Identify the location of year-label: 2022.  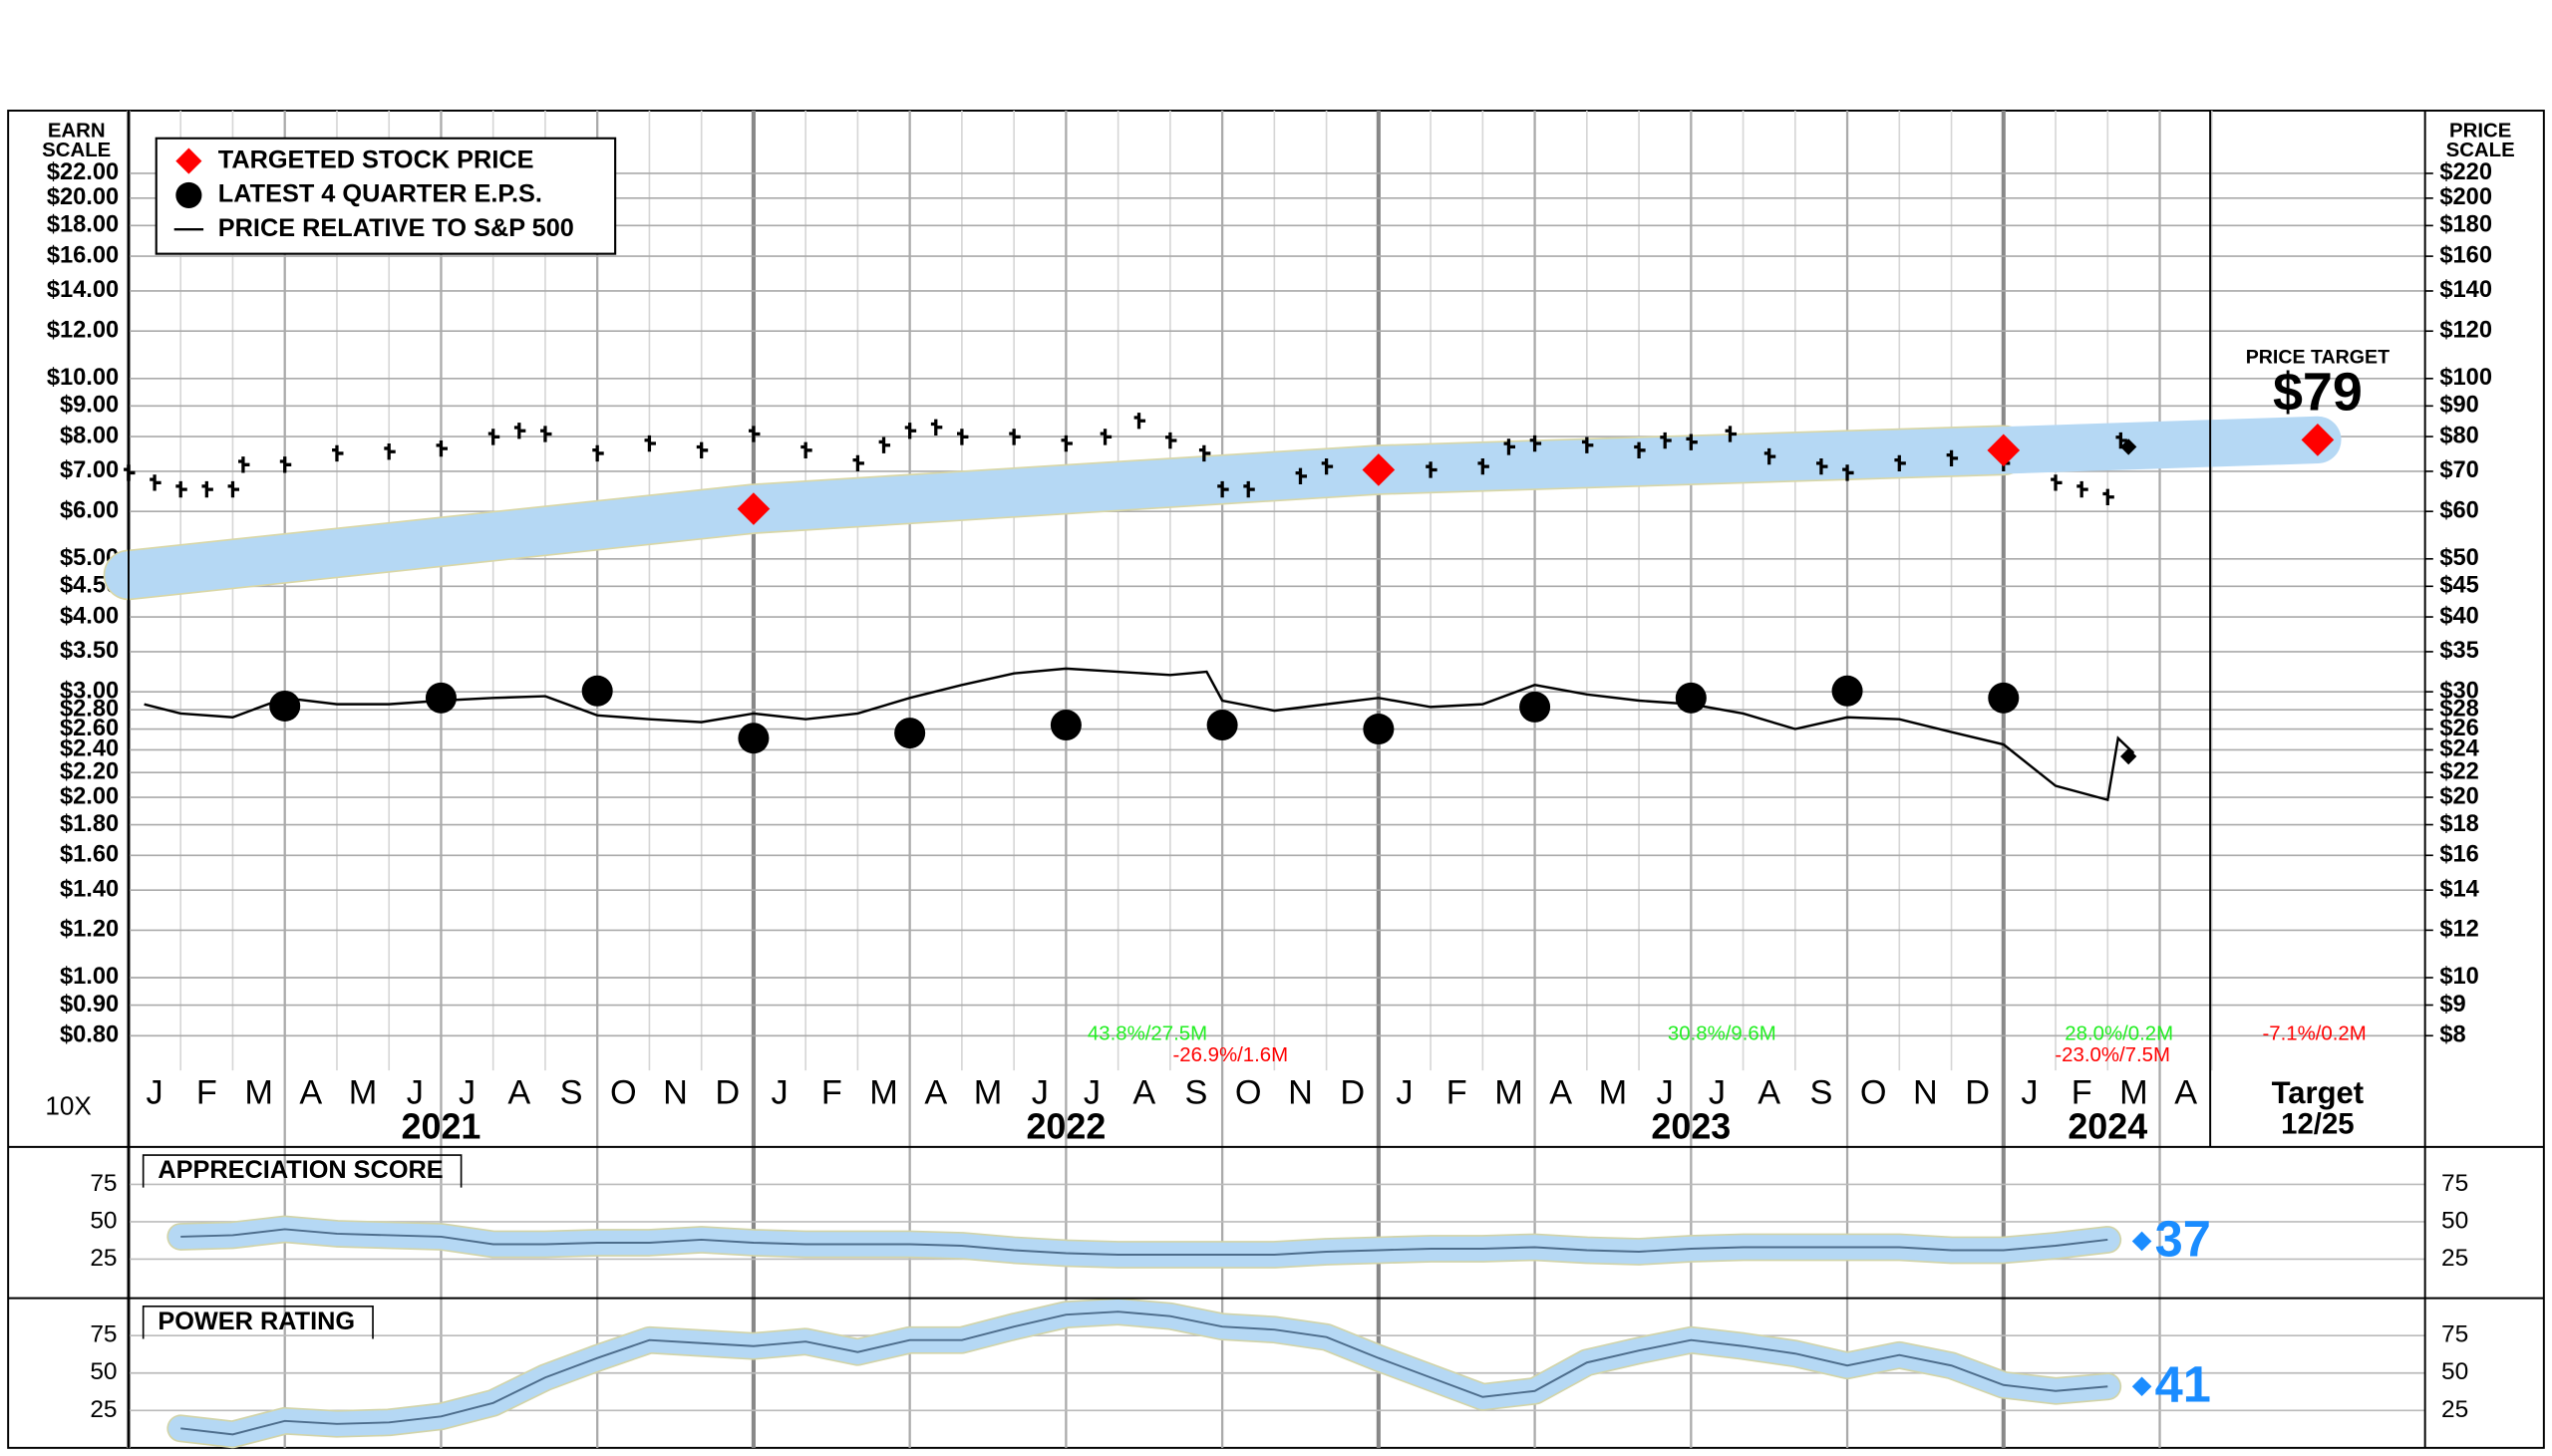
(1066, 1125).